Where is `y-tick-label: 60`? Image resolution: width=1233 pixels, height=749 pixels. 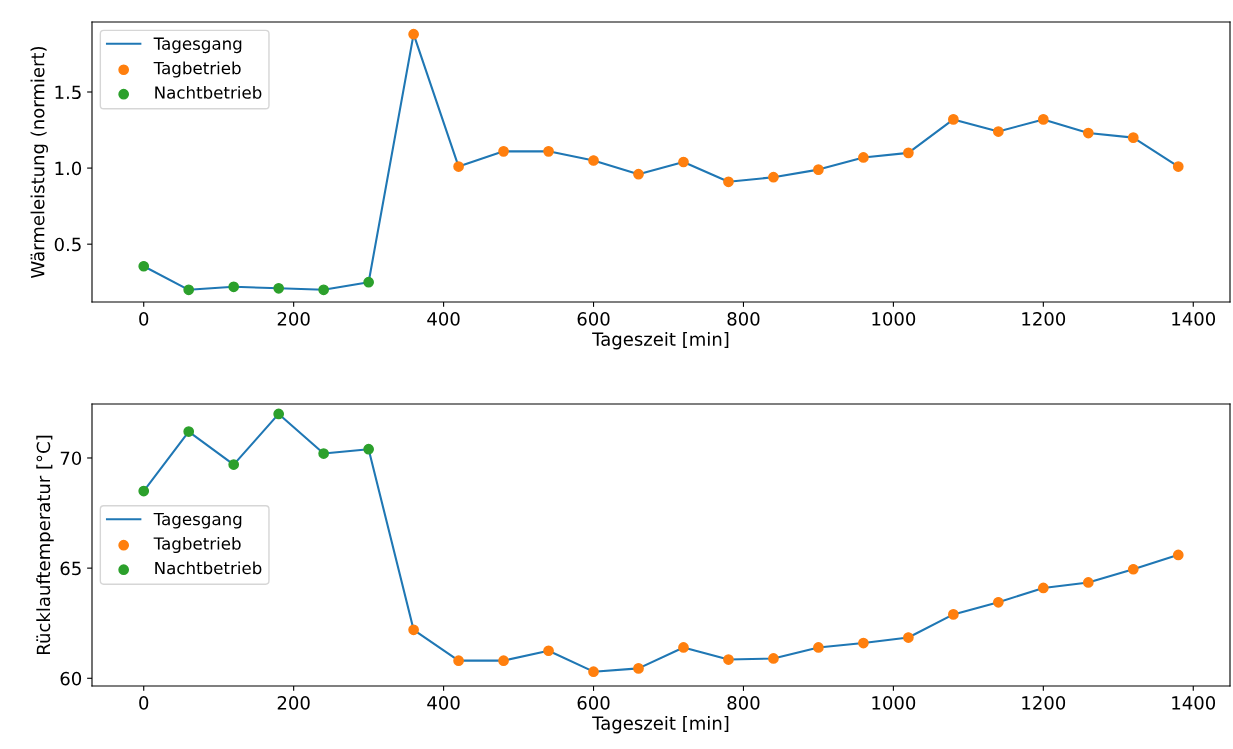 y-tick-label: 60 is located at coordinates (71, 678).